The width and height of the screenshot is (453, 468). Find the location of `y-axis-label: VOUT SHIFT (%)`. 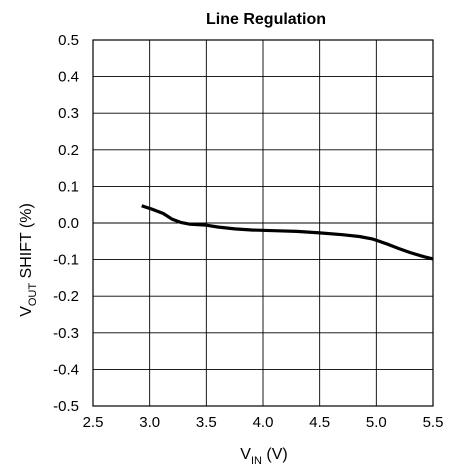

y-axis-label: VOUT SHIFT (%) is located at coordinates (28, 260).